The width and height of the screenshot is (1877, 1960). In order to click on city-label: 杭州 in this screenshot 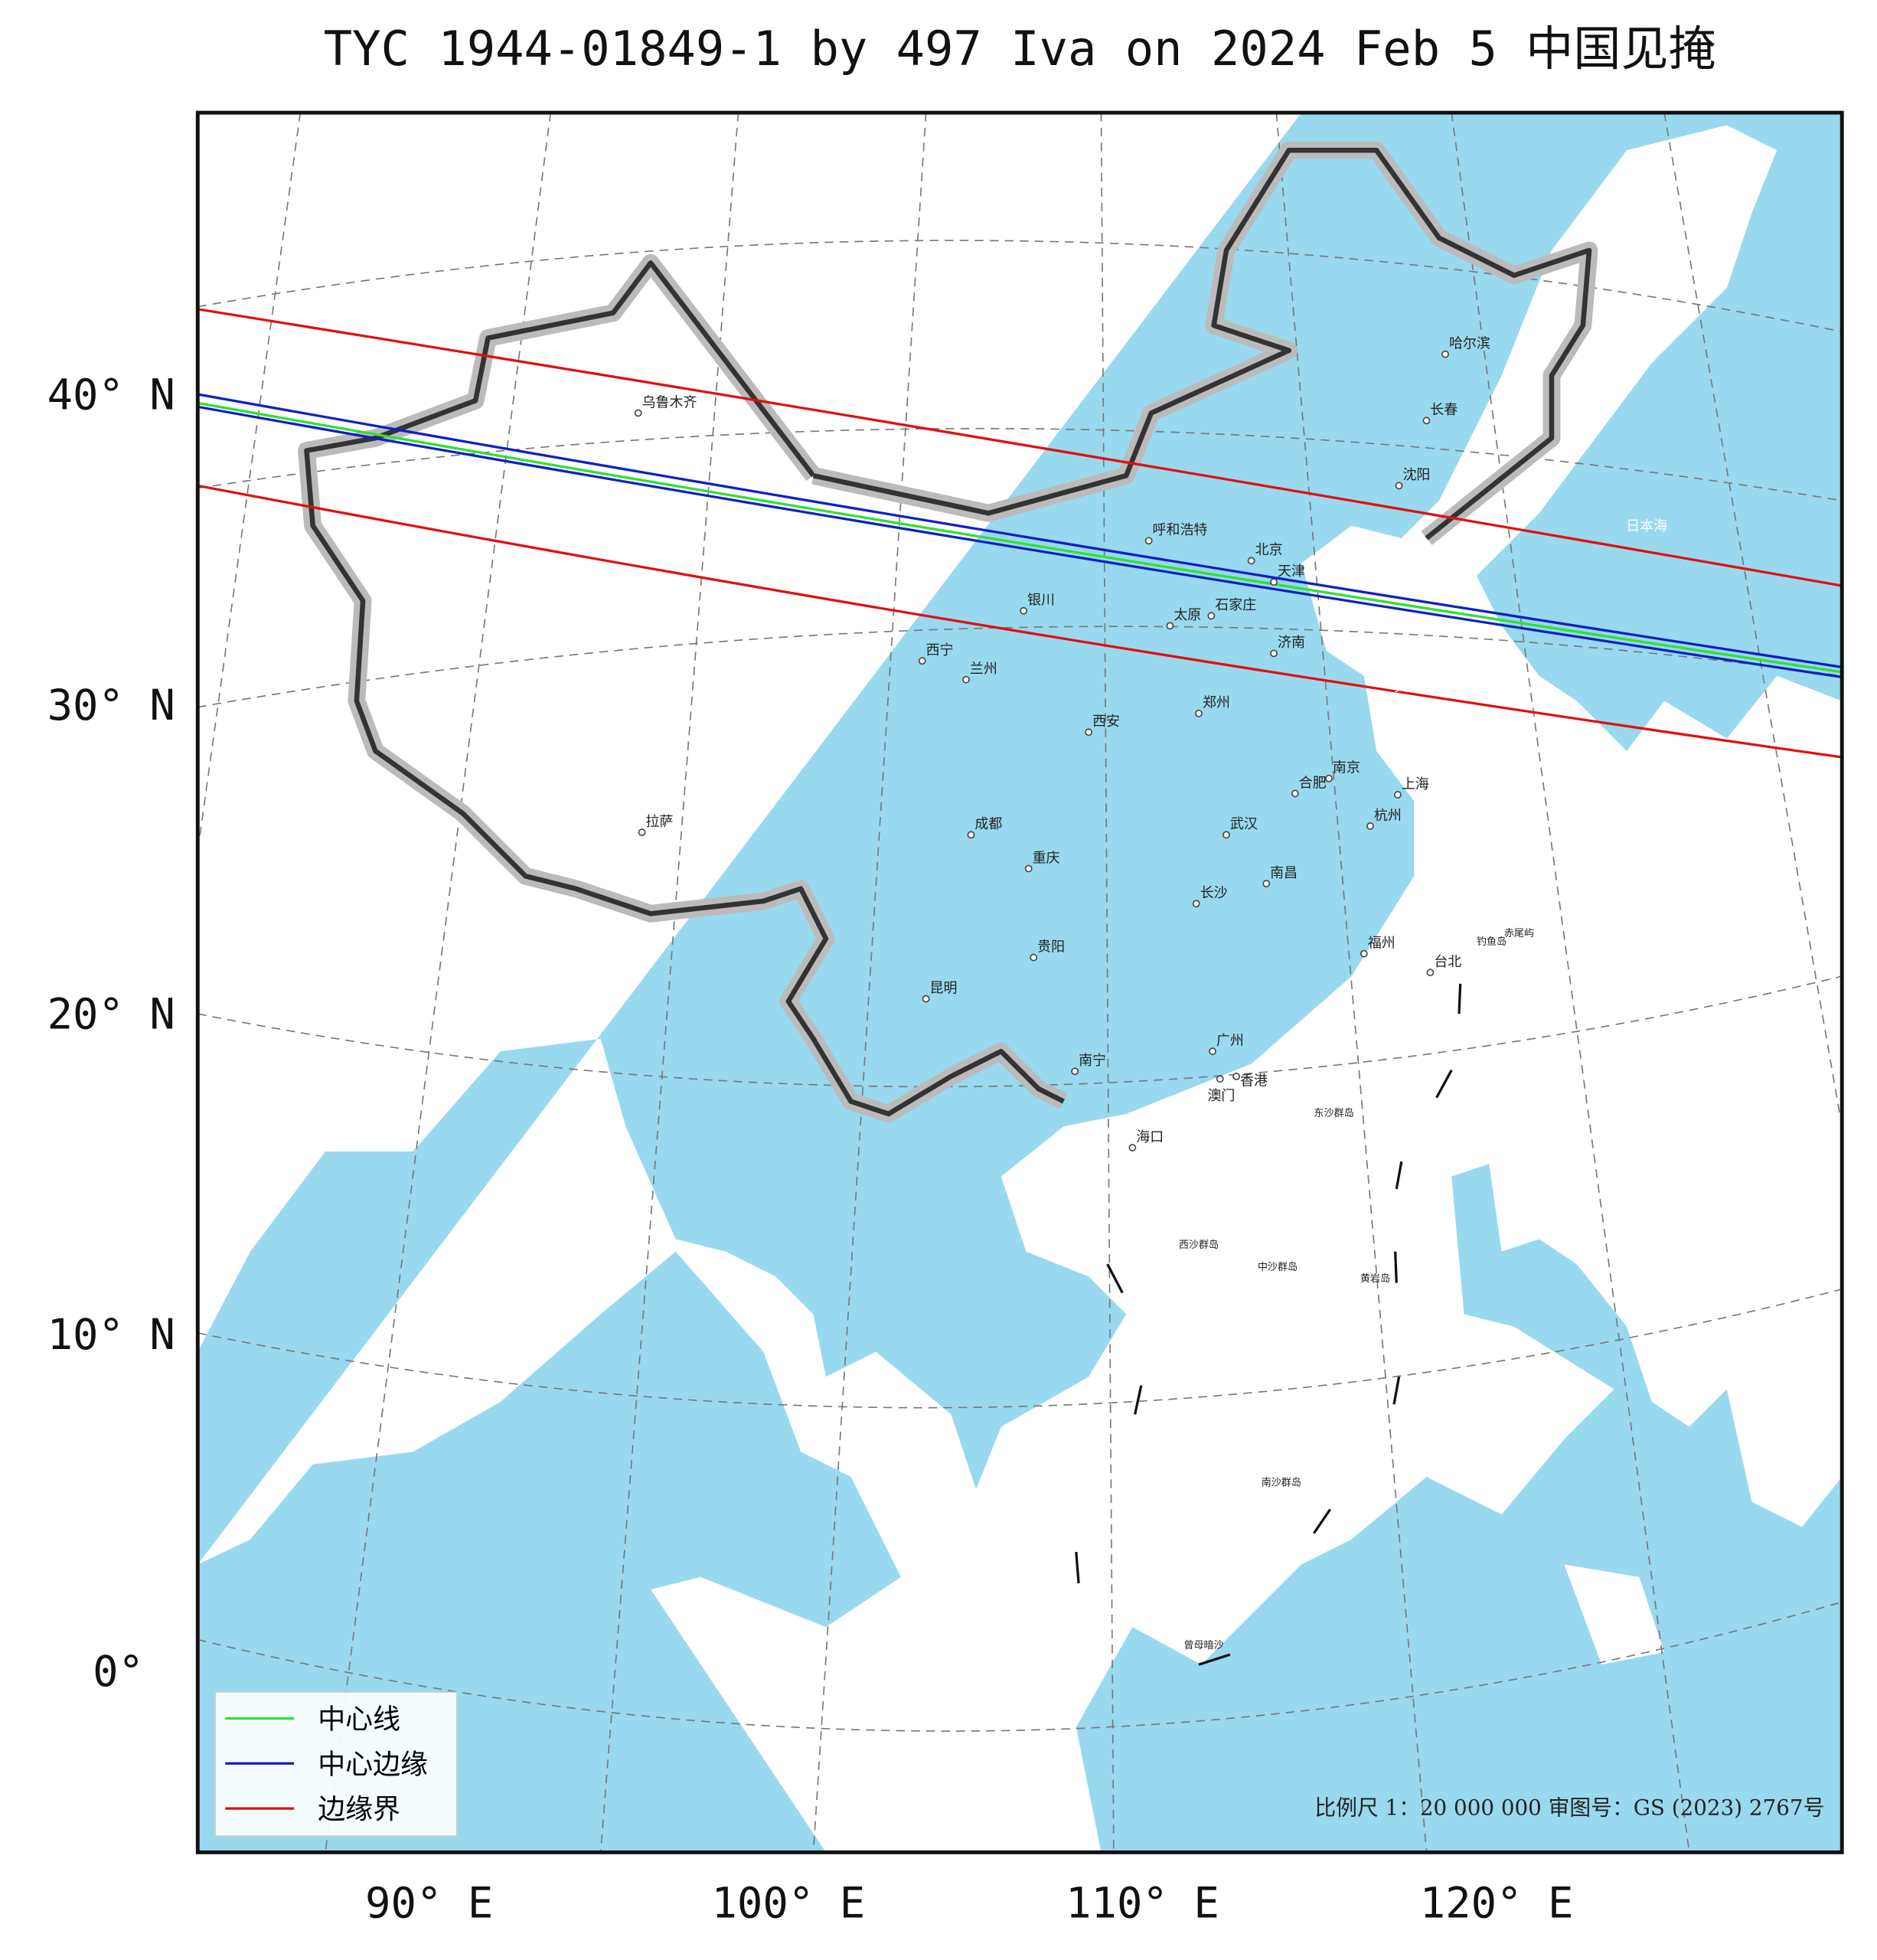, I will do `click(1388, 816)`.